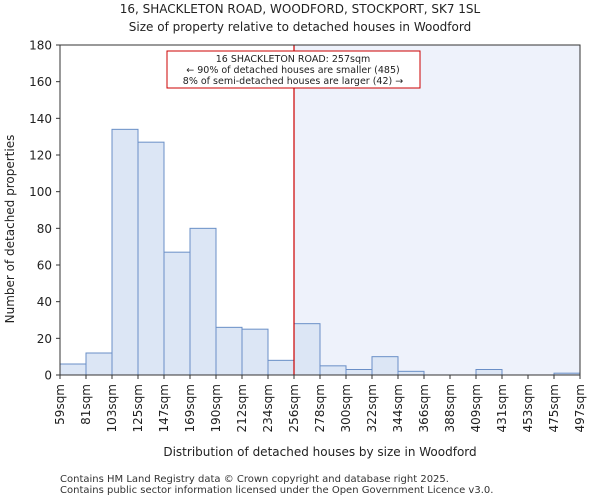 Image resolution: width=600 pixels, height=504 pixels. Describe the element at coordinates (242, 408) in the screenshot. I see `x-tick-label: 212sqm` at that location.